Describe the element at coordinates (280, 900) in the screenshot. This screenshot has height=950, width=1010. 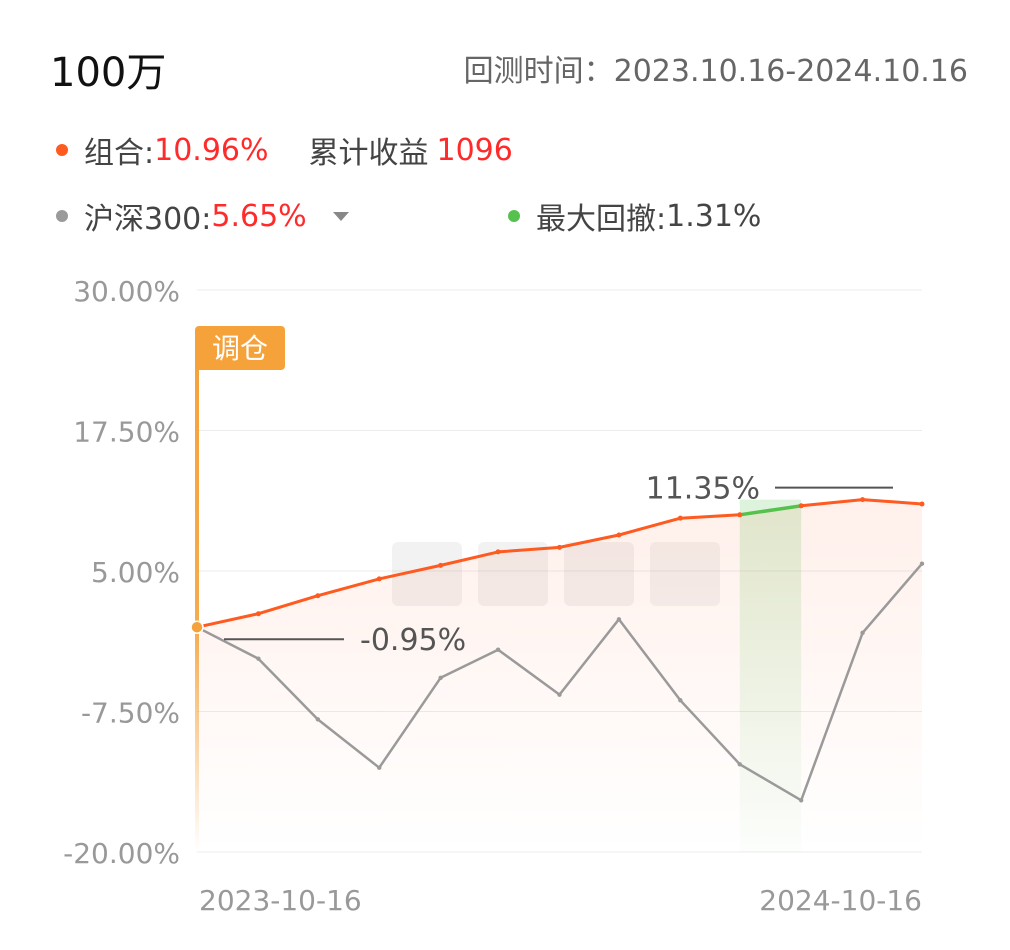
I see `x-tick-label: 2023-10-16` at that location.